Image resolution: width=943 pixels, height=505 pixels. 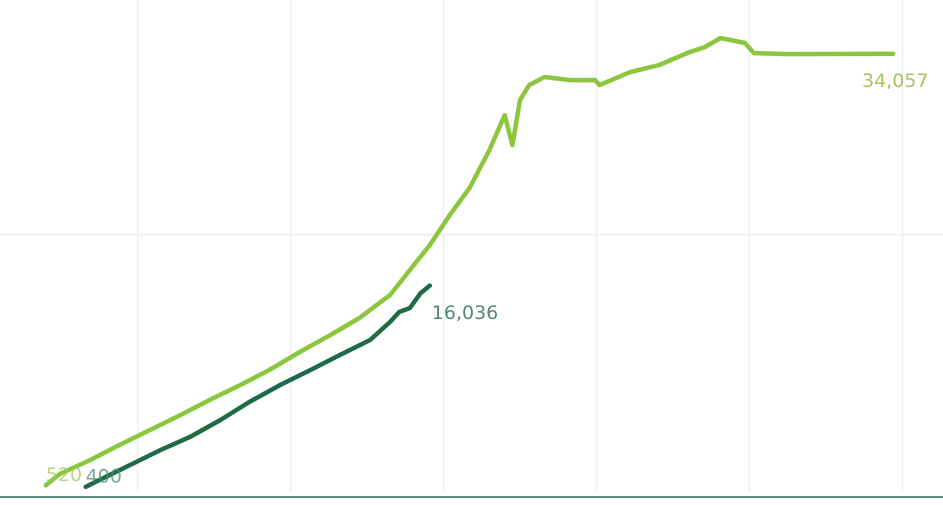 What do you see at coordinates (465, 313) in the screenshot?
I see `data-label: 16,036` at bounding box center [465, 313].